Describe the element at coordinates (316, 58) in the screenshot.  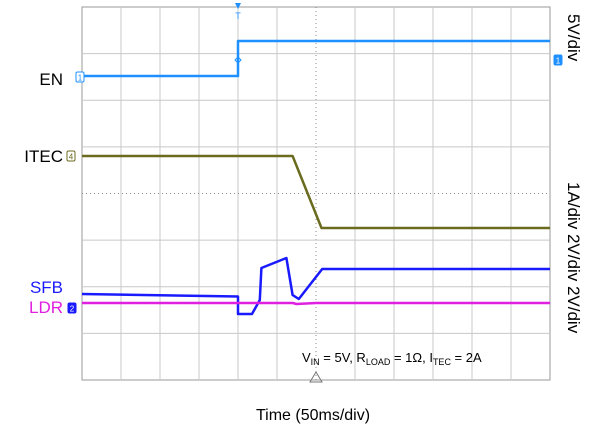
I see `trace-en` at that location.